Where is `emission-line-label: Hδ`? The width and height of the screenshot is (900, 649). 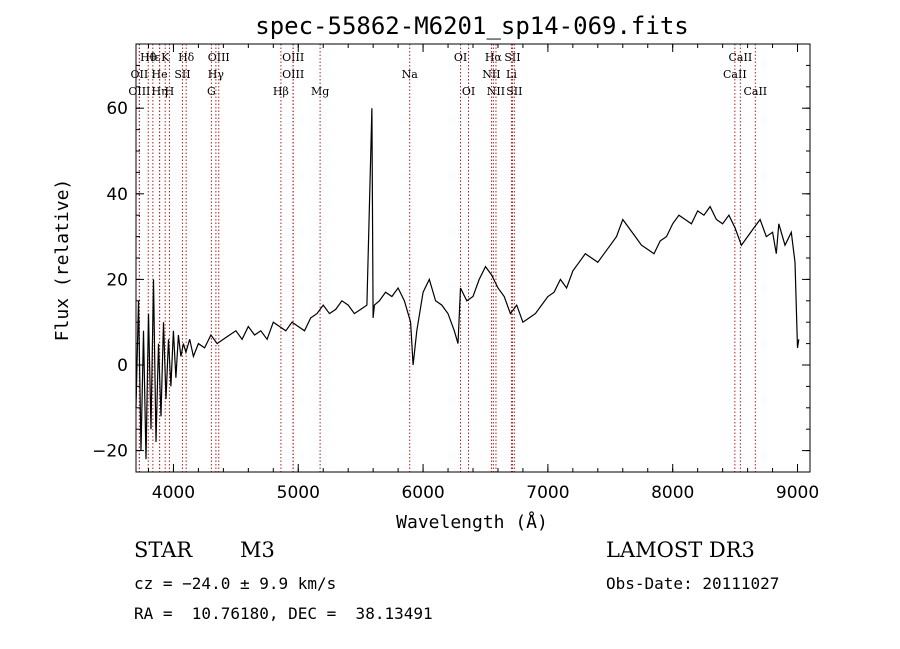
emission-line-label: Hδ is located at coordinates (186, 57).